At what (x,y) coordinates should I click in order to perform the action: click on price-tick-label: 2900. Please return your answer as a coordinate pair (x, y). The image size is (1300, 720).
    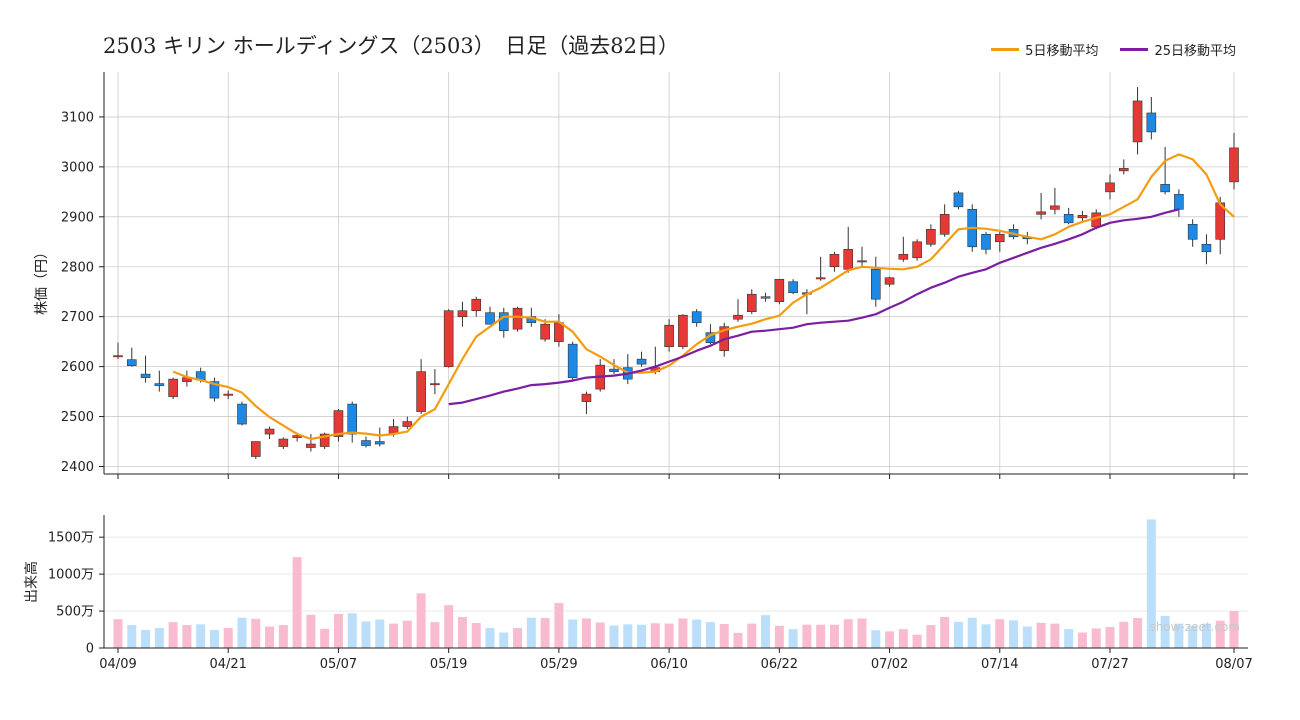
    Looking at the image, I should click on (77, 217).